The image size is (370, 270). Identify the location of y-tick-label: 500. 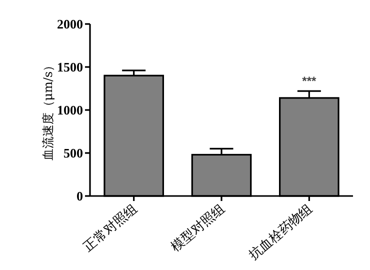
(73, 153).